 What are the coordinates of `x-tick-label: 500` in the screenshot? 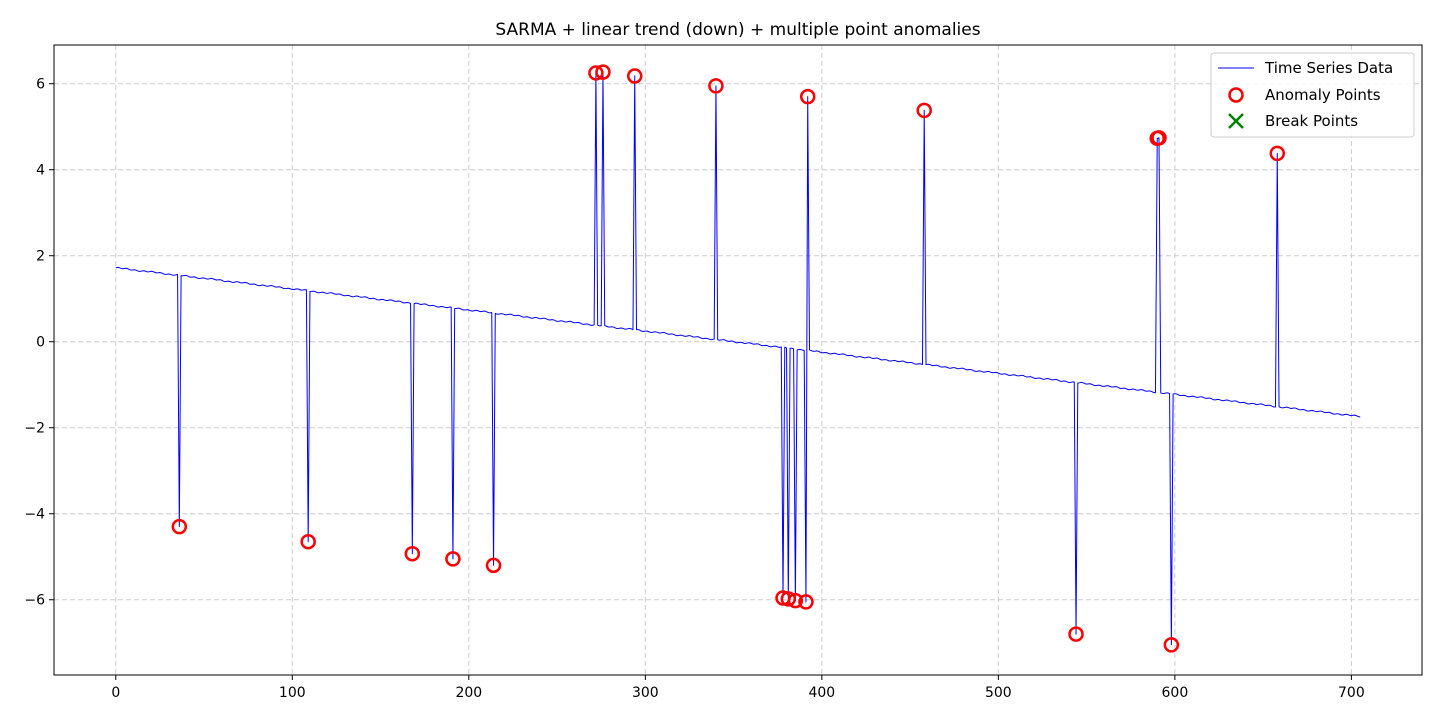 It's located at (998, 693).